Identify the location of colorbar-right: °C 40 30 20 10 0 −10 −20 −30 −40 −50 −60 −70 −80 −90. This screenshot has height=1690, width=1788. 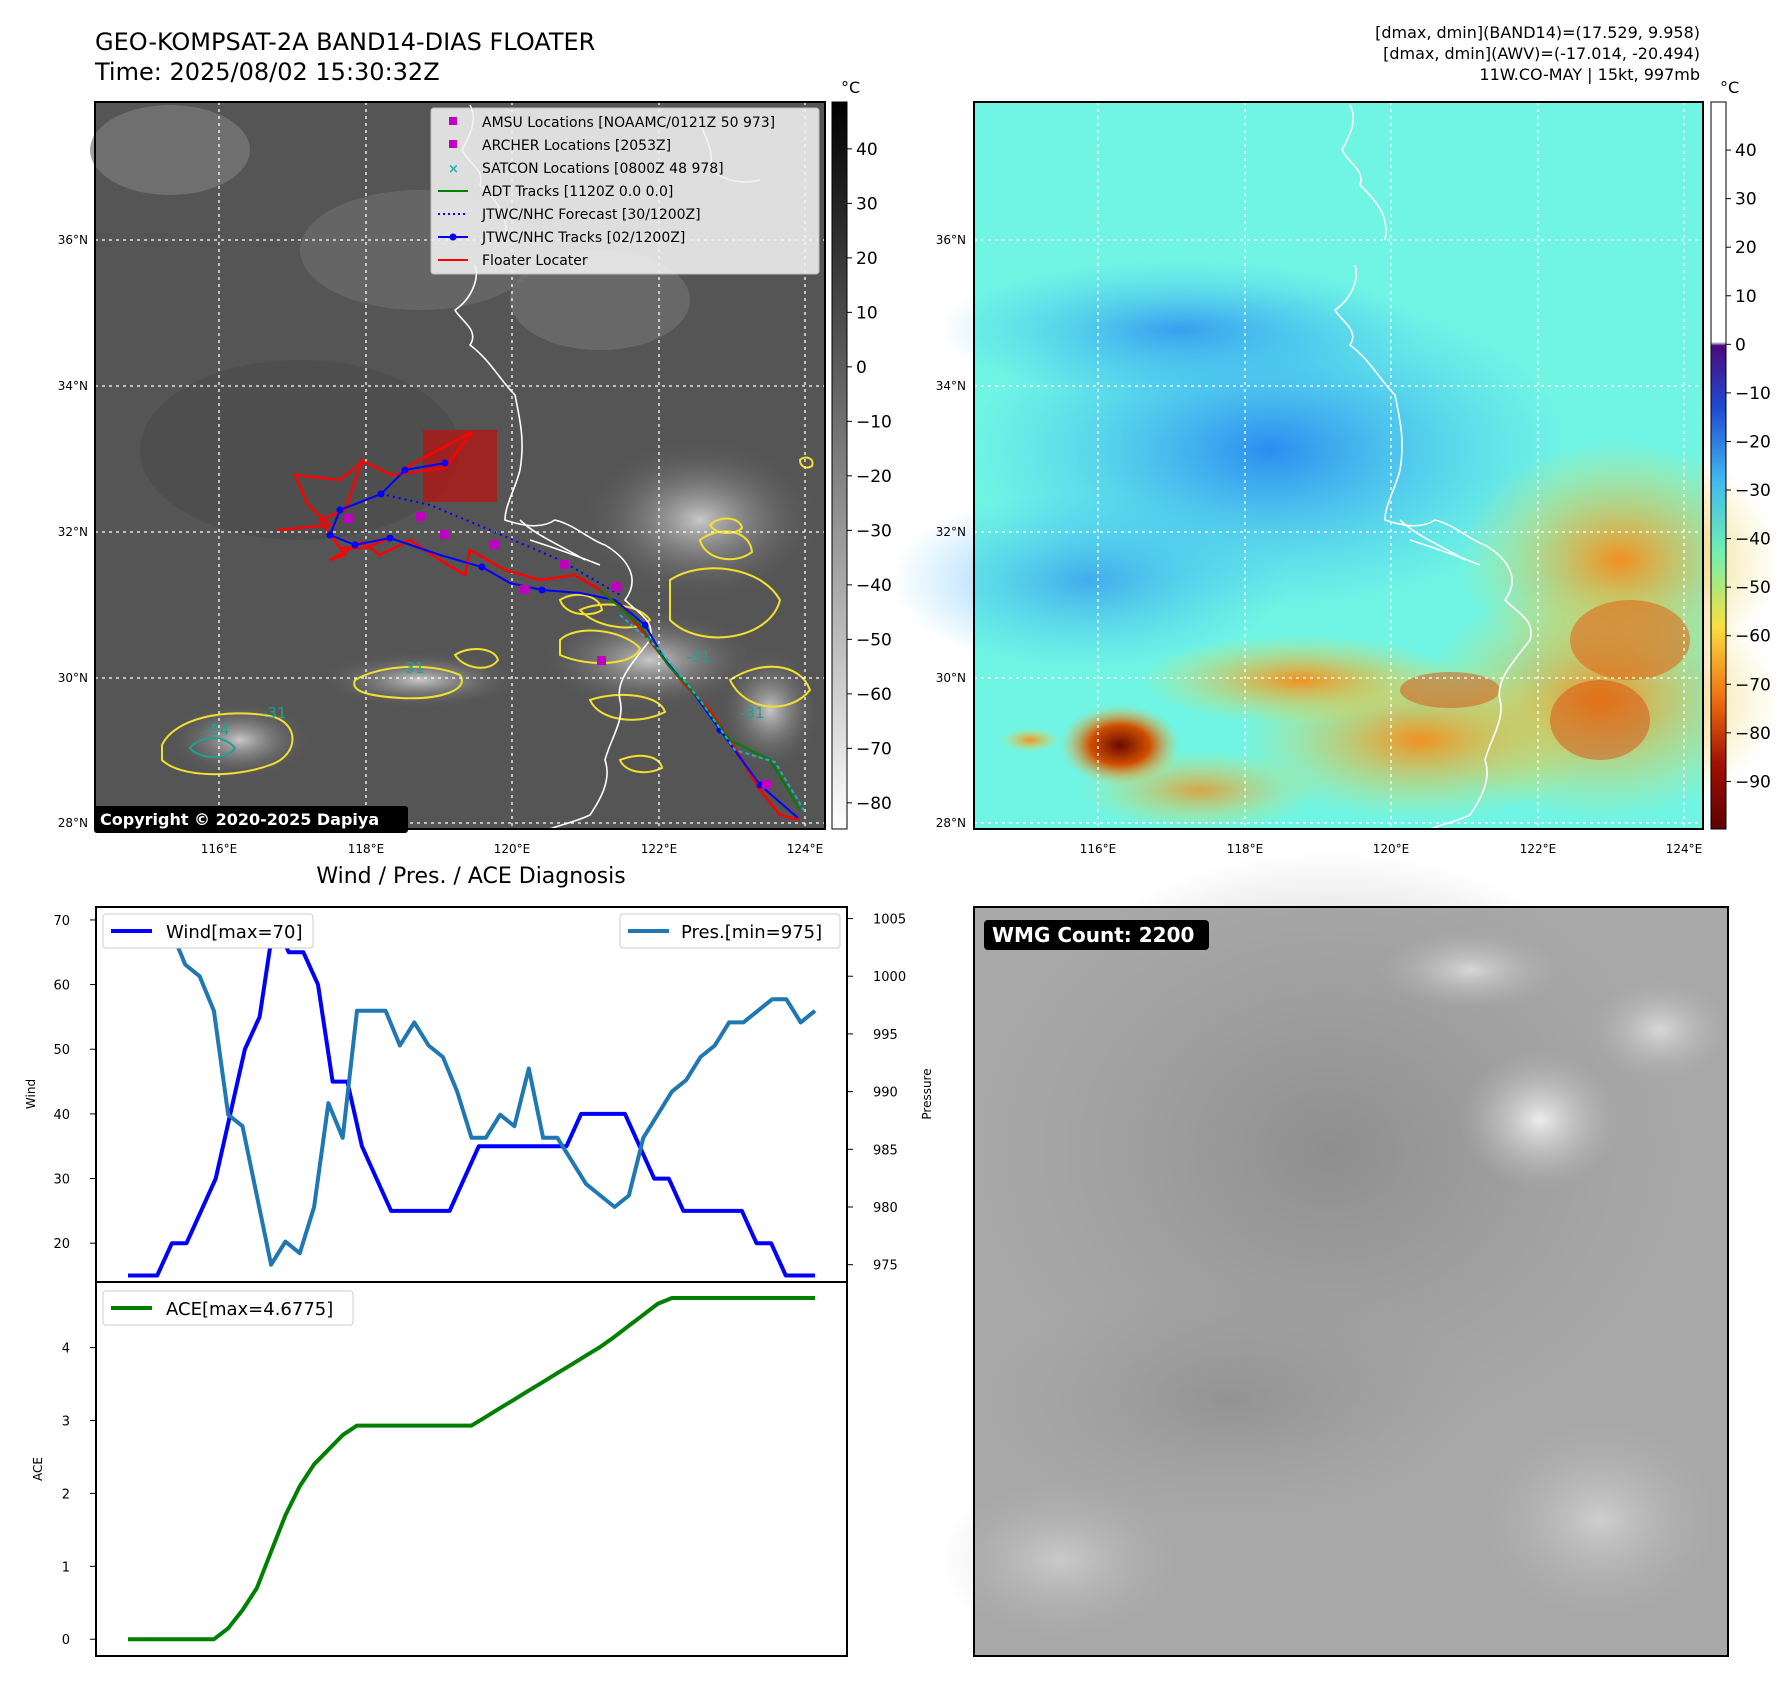
(1740, 454).